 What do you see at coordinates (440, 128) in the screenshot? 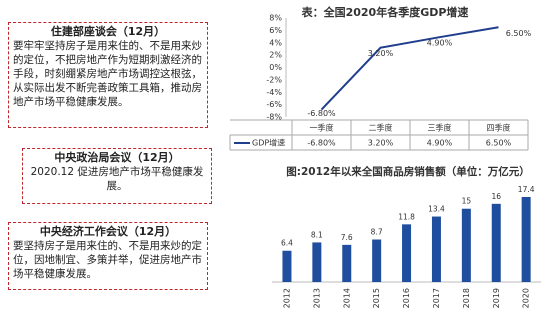
I see `x-tick-label: 三季度` at bounding box center [440, 128].